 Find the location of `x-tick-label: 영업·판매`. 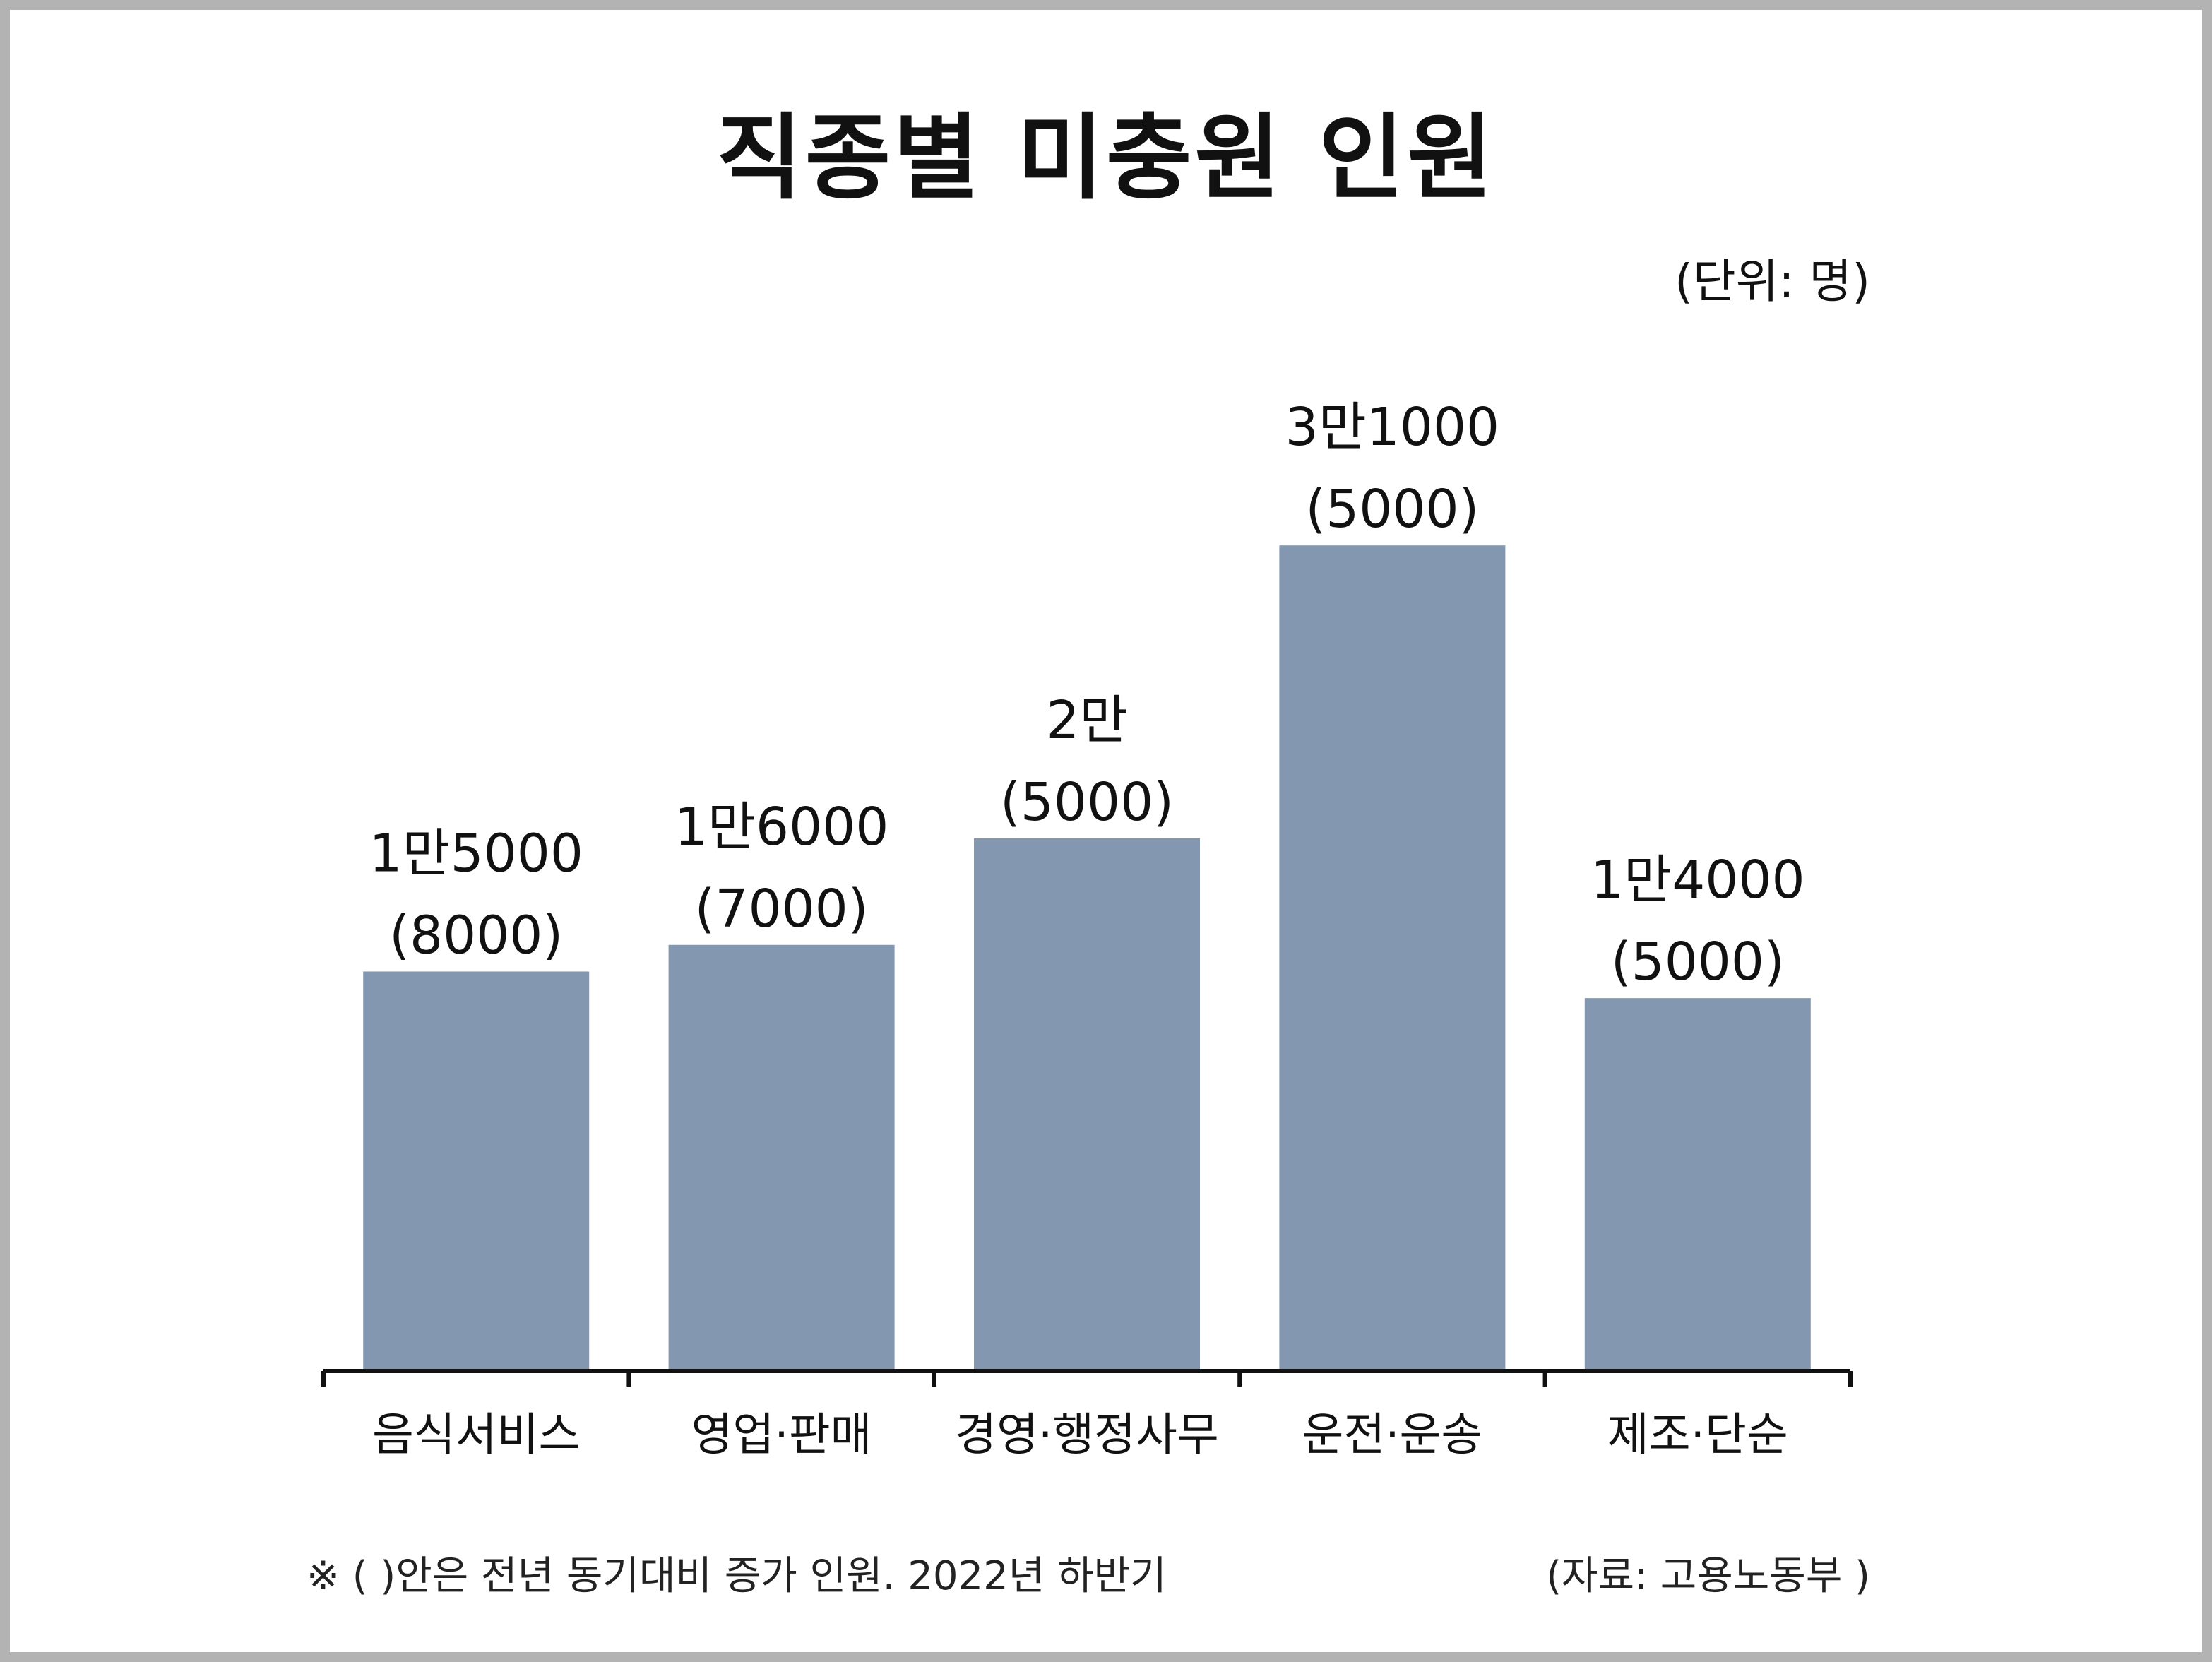

x-tick-label: 영업·판매 is located at coordinates (781, 1435).